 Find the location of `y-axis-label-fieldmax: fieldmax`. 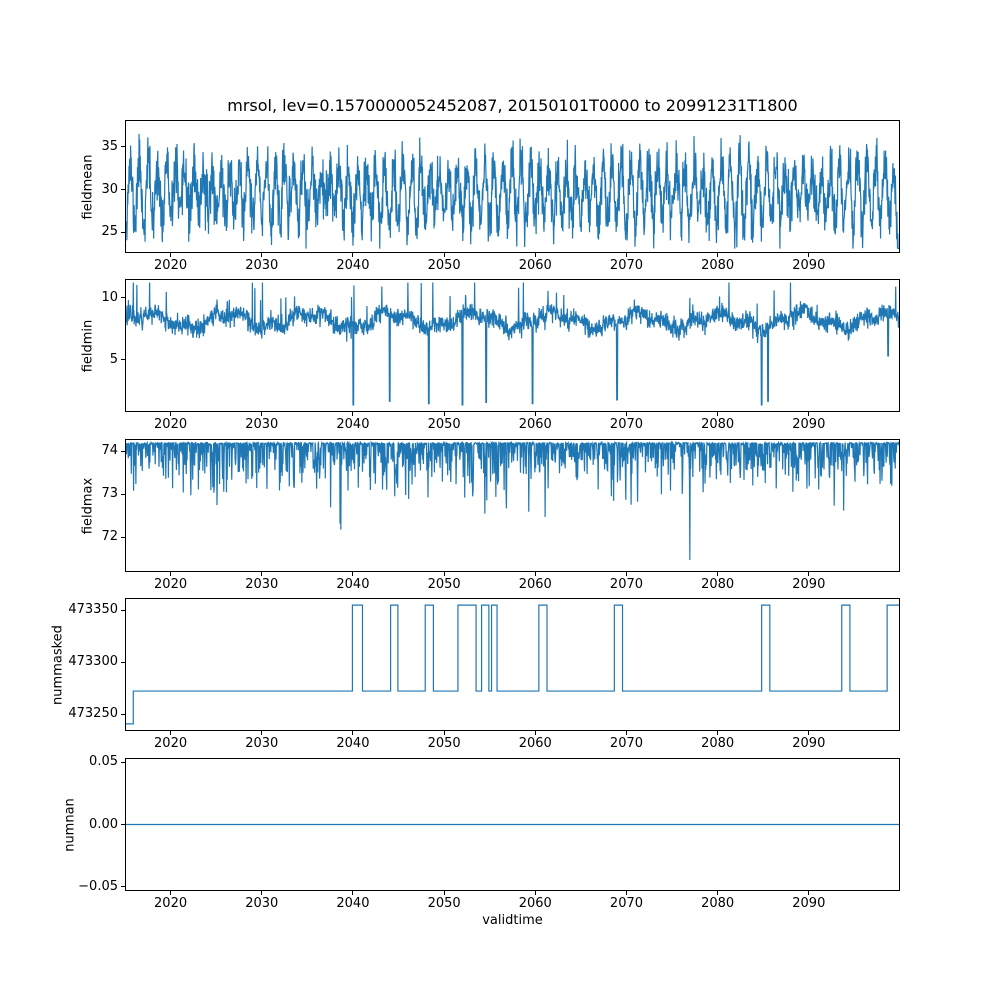

y-axis-label-fieldmax: fieldmax is located at coordinates (88, 505).